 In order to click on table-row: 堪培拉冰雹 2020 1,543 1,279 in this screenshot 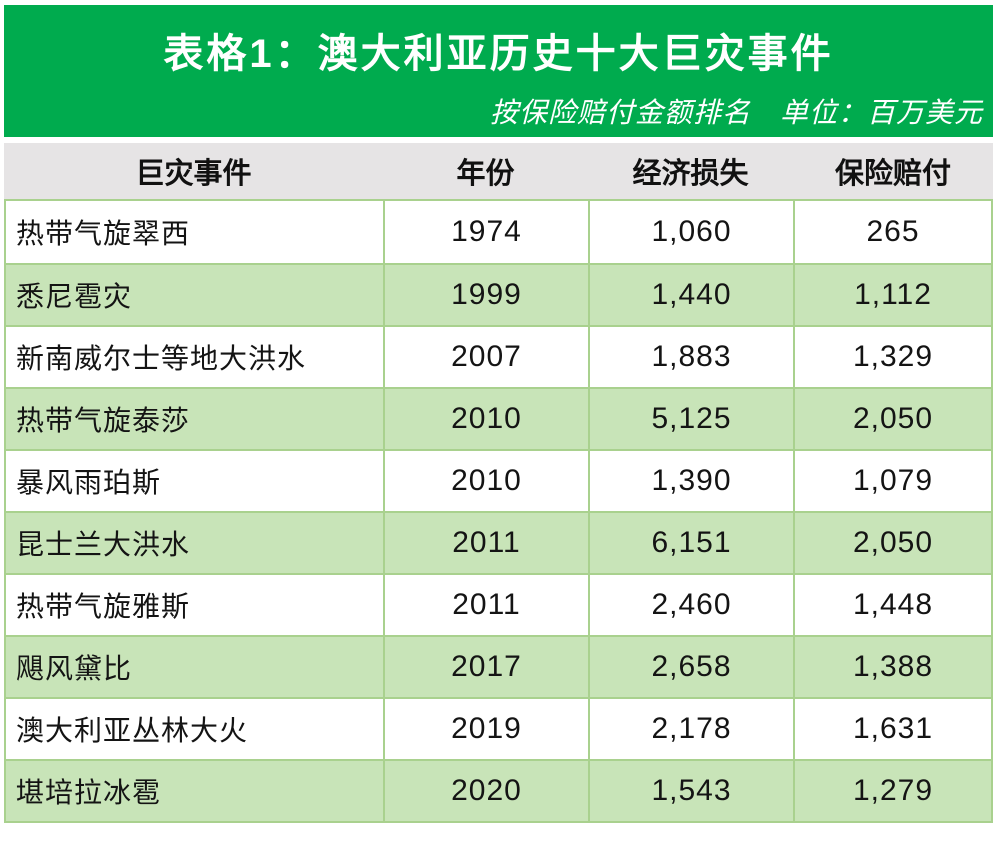, I will do `click(498, 790)`.